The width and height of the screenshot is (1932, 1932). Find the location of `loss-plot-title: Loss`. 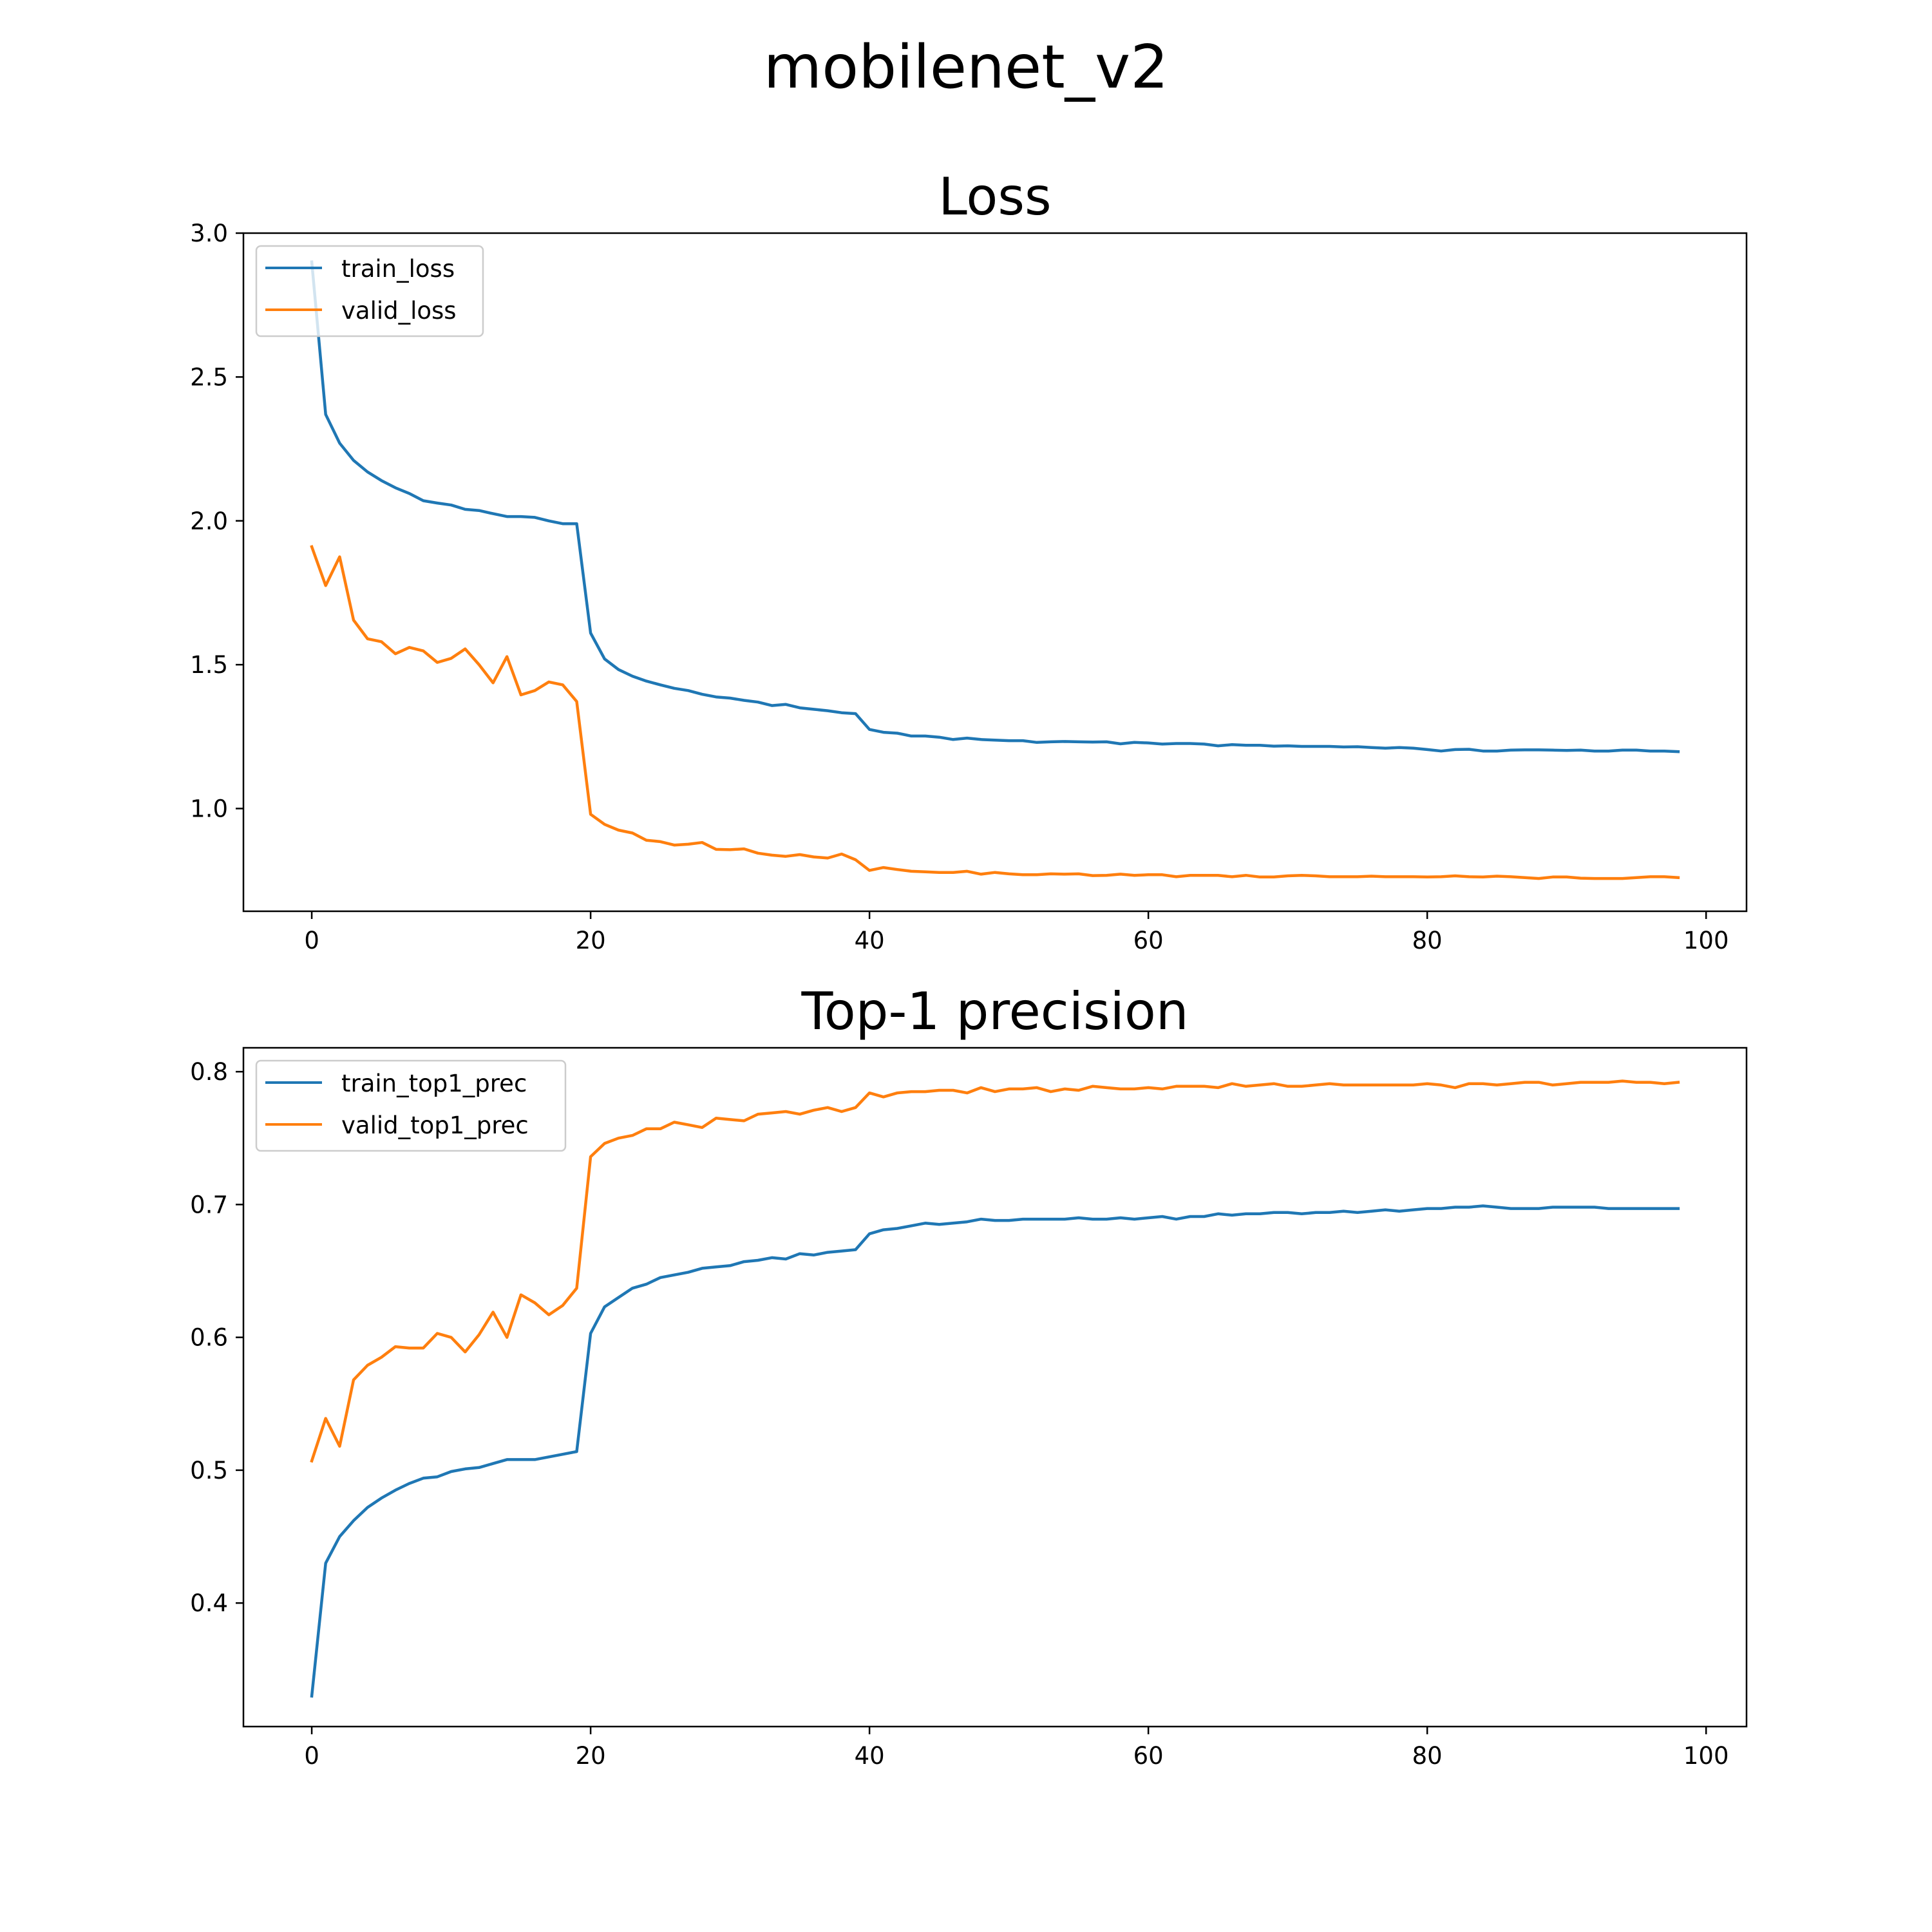

loss-plot-title: Loss is located at coordinates (995, 197).